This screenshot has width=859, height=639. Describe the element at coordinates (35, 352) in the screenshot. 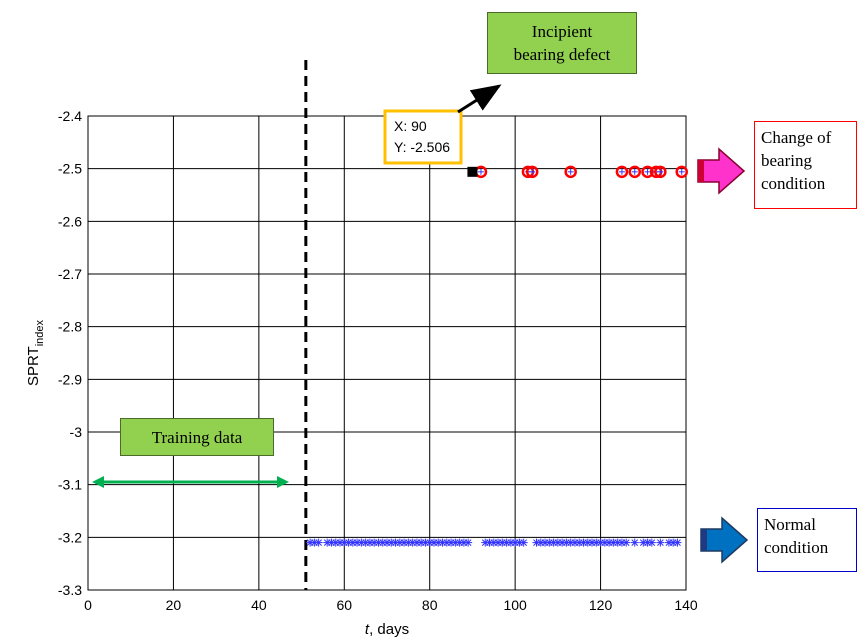

I see `y-axis-label: SPRTindex` at that location.